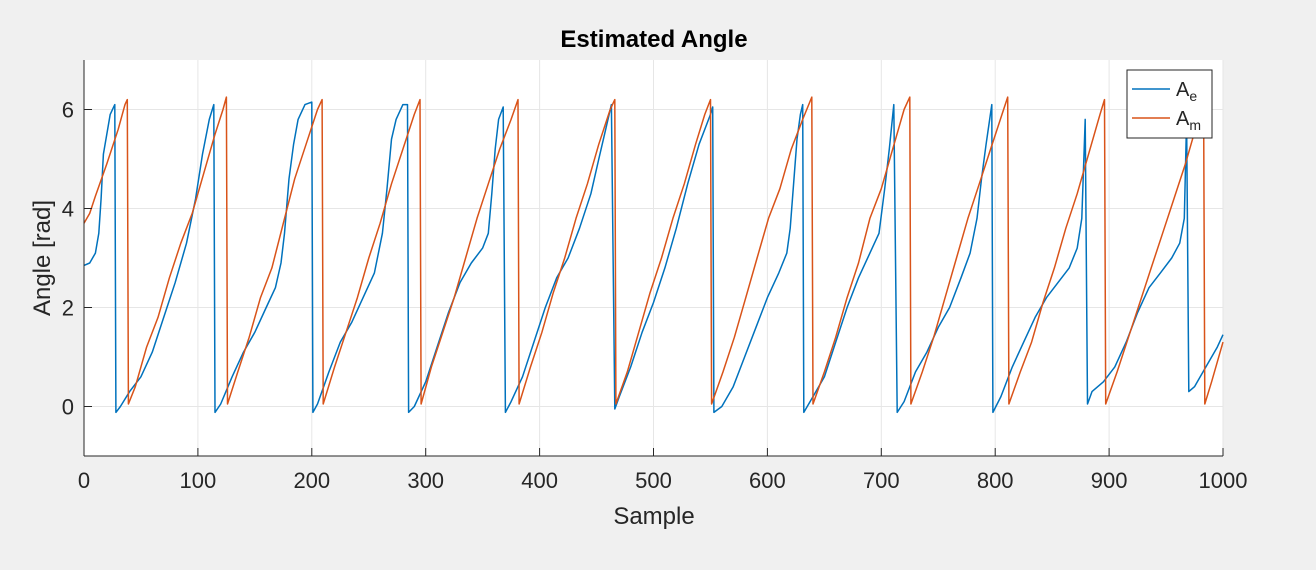 This screenshot has height=570, width=1316. Describe the element at coordinates (68, 209) in the screenshot. I see `y-tick-label: 4` at that location.